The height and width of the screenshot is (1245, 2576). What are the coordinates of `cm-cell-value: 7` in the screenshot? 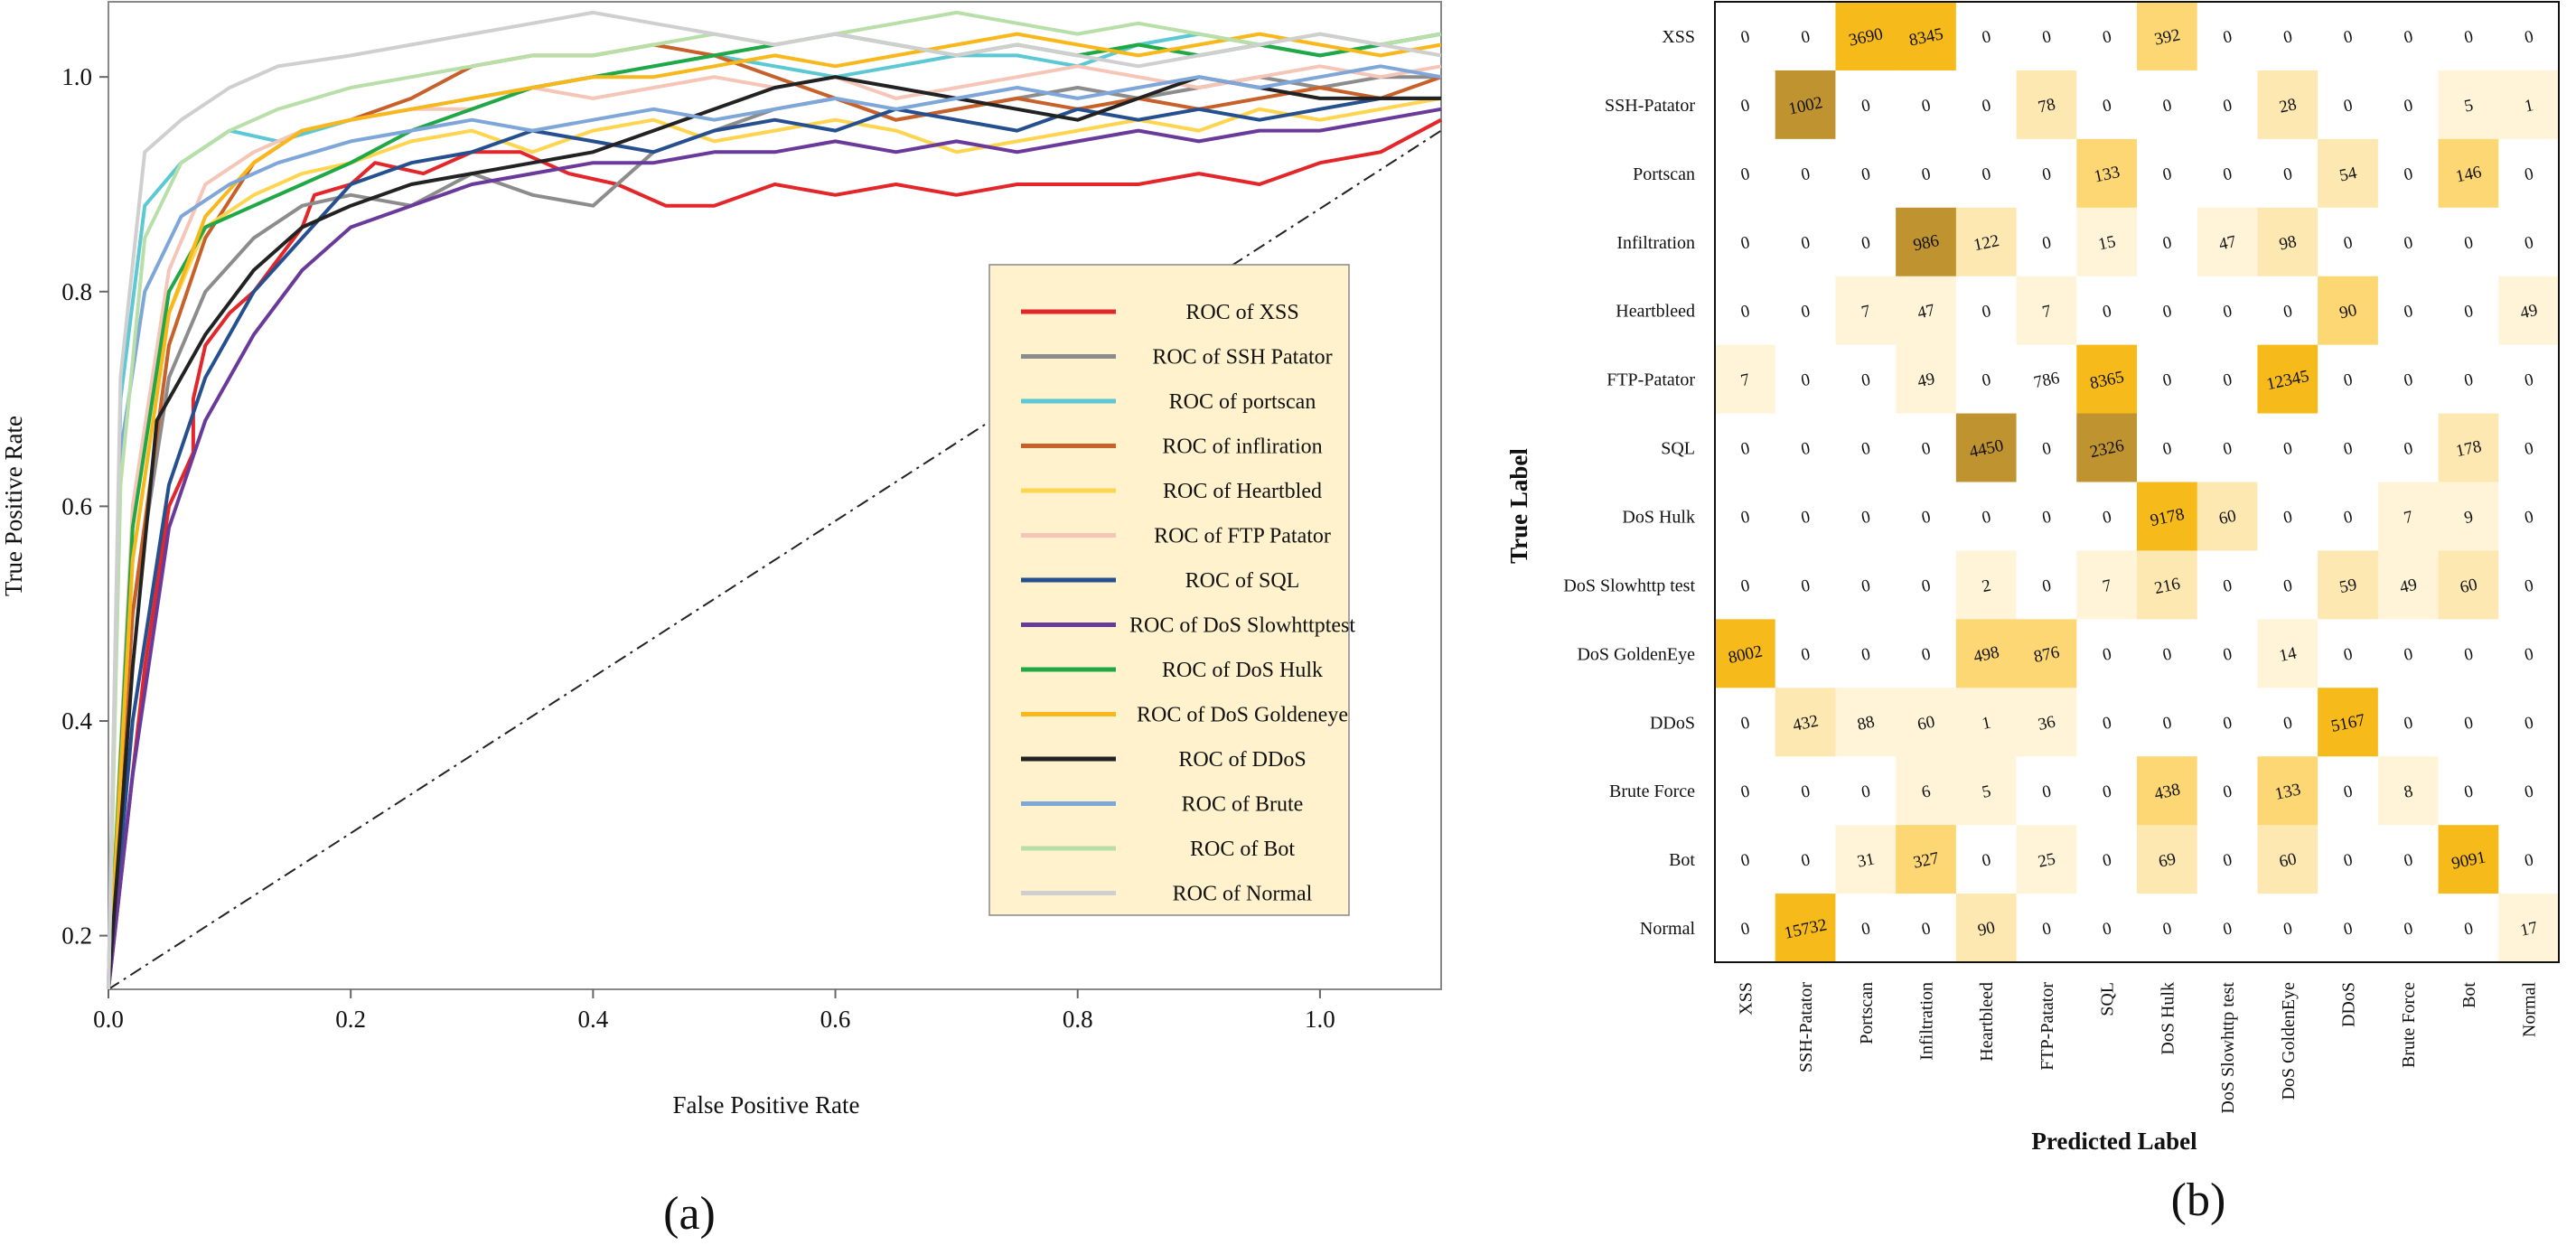 It's located at (2046, 312).